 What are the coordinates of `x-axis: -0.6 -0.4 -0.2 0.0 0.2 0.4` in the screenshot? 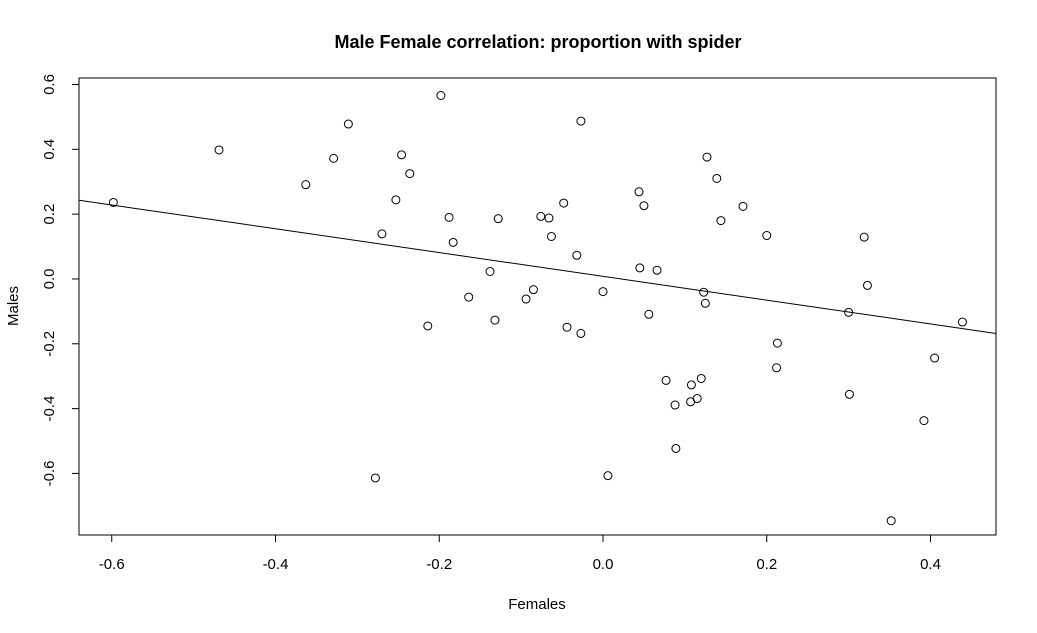 It's located at (520, 553).